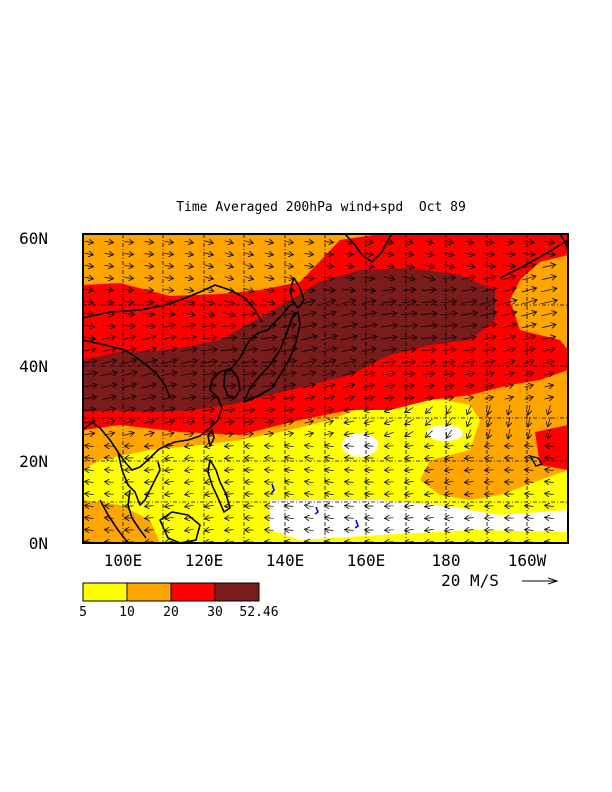 The height and width of the screenshot is (792, 612). What do you see at coordinates (179, 601) in the screenshot?
I see `colorbar: 5 10 20 30 52.46` at bounding box center [179, 601].